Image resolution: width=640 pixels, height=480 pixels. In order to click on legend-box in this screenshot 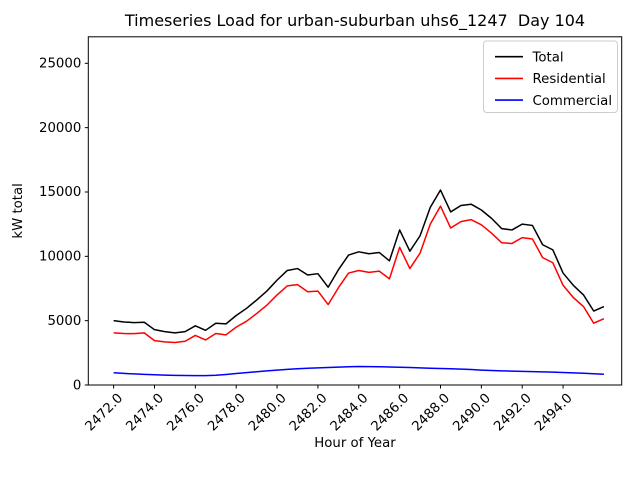, I will do `click(550, 76)`.